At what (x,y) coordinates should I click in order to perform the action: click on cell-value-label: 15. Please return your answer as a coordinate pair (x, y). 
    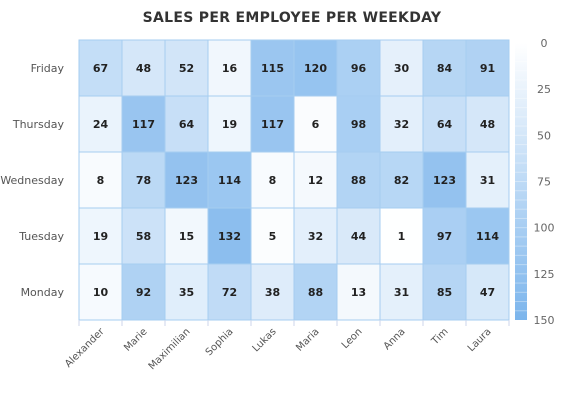
    Looking at the image, I should click on (186, 236).